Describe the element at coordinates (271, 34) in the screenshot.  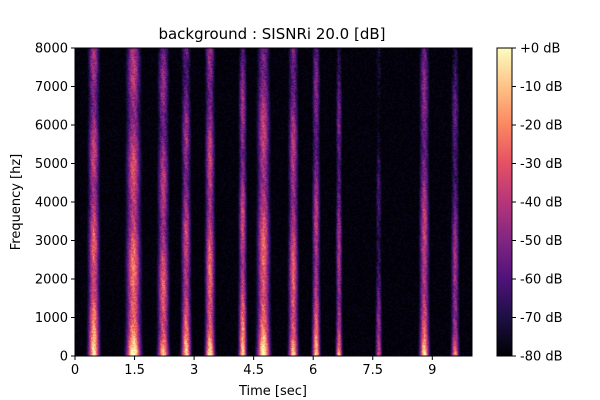
I see `chart-title: background : SISNRi 20.0 [dB]` at that location.